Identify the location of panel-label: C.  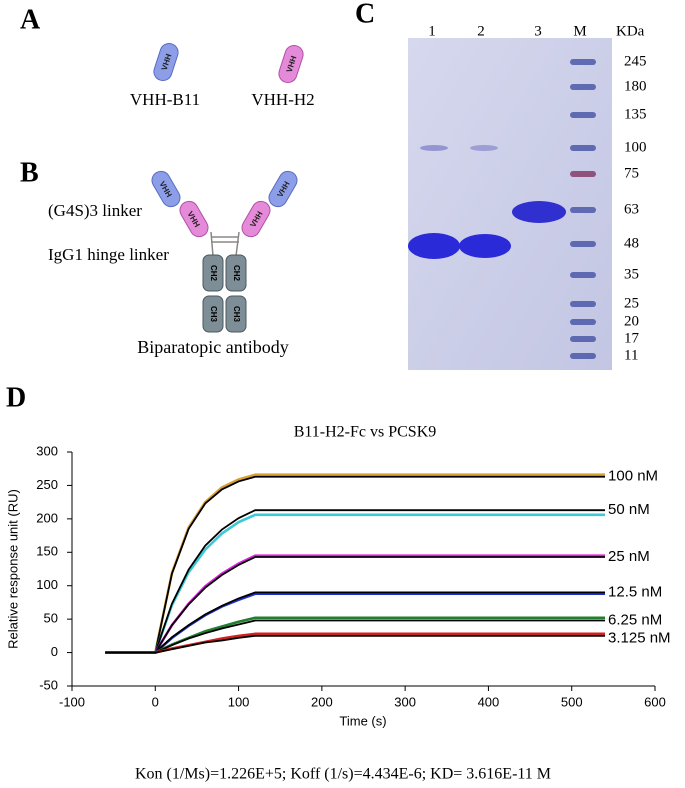
(365, 14).